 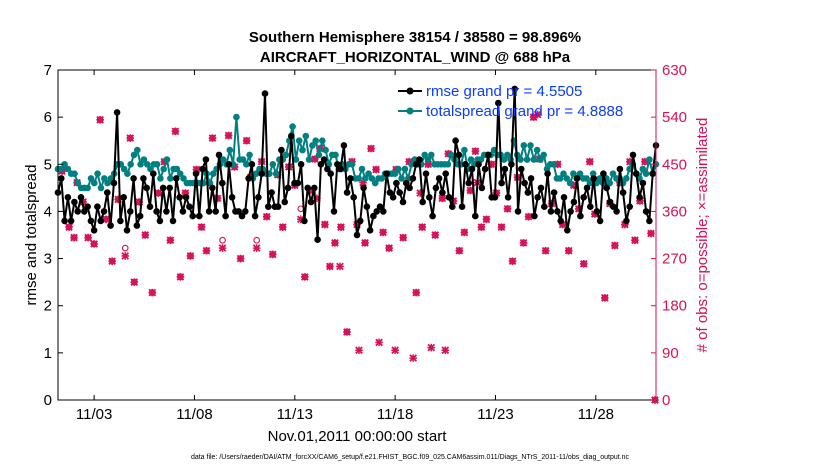 What do you see at coordinates (596, 414) in the screenshot?
I see `x-tick-label: 11/28` at bounding box center [596, 414].